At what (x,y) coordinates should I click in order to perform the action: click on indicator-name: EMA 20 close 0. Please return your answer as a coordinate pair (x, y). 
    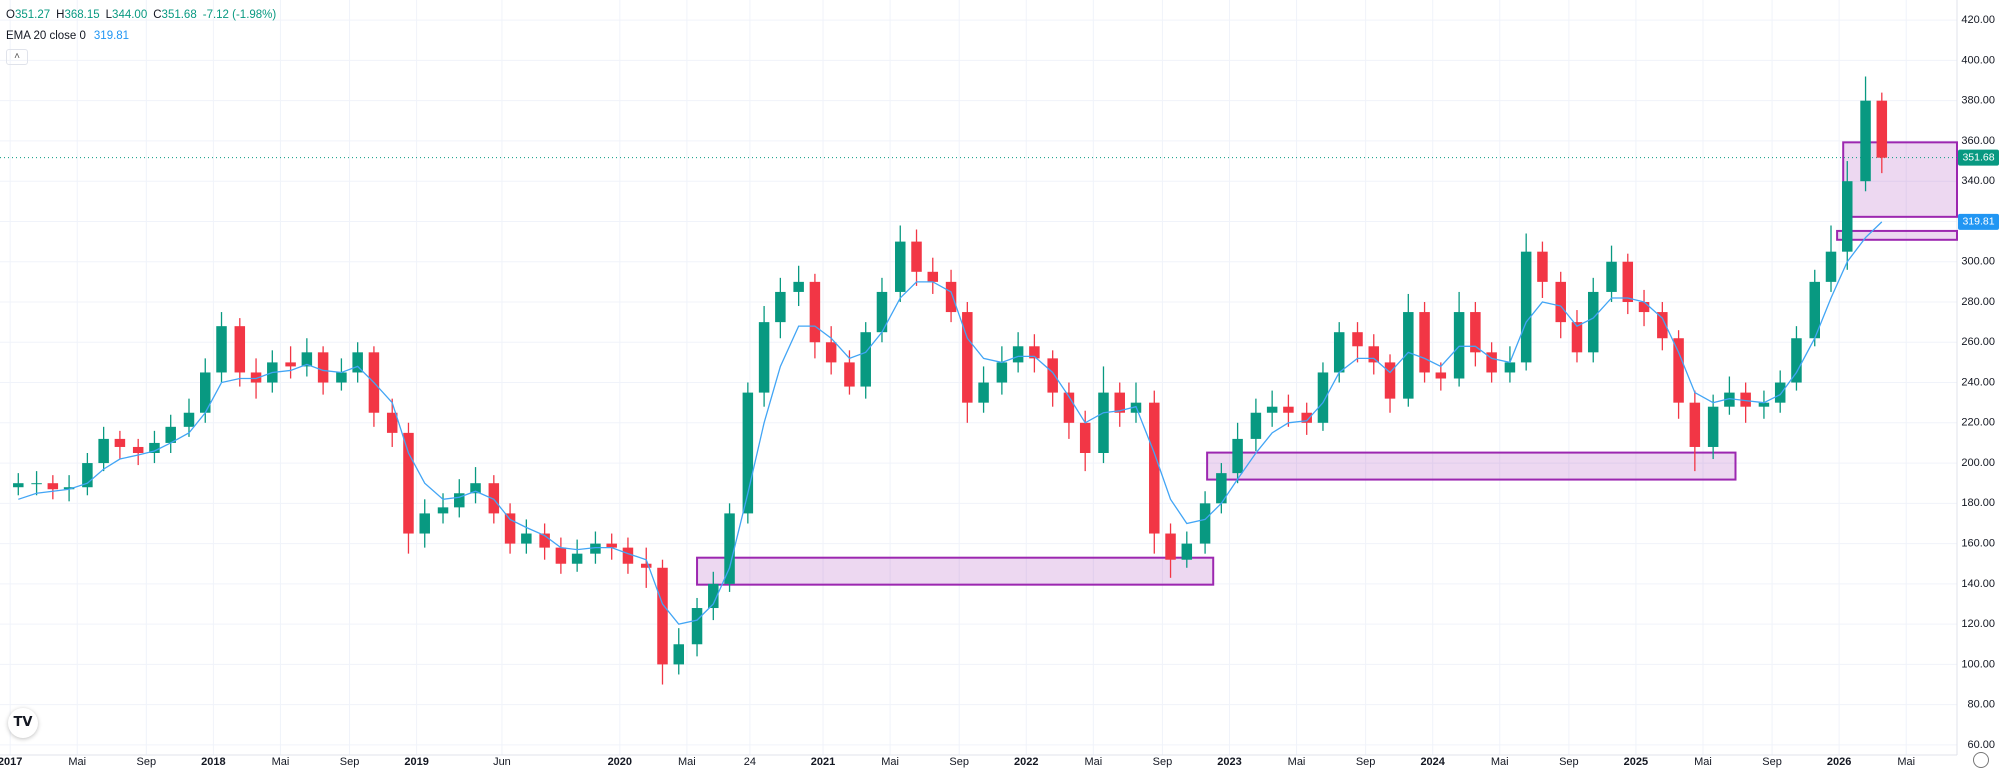
    Looking at the image, I should click on (46, 36).